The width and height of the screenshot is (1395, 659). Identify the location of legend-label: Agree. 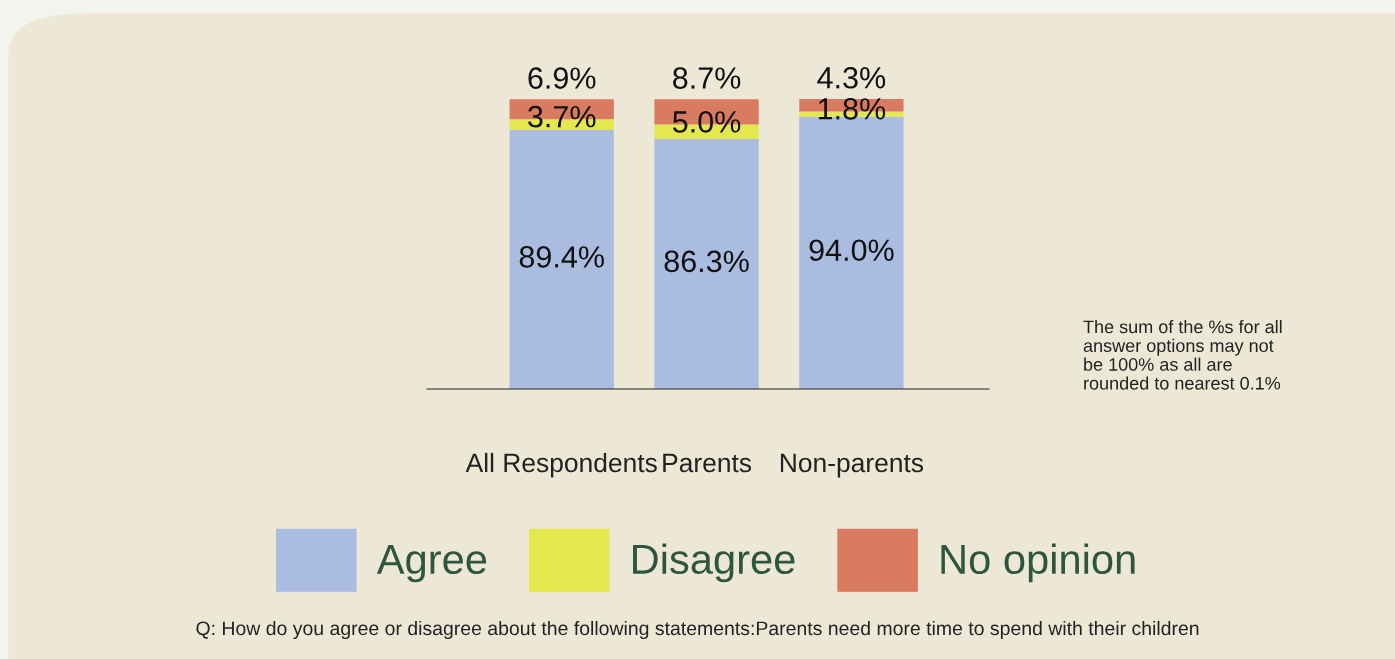
(431, 564).